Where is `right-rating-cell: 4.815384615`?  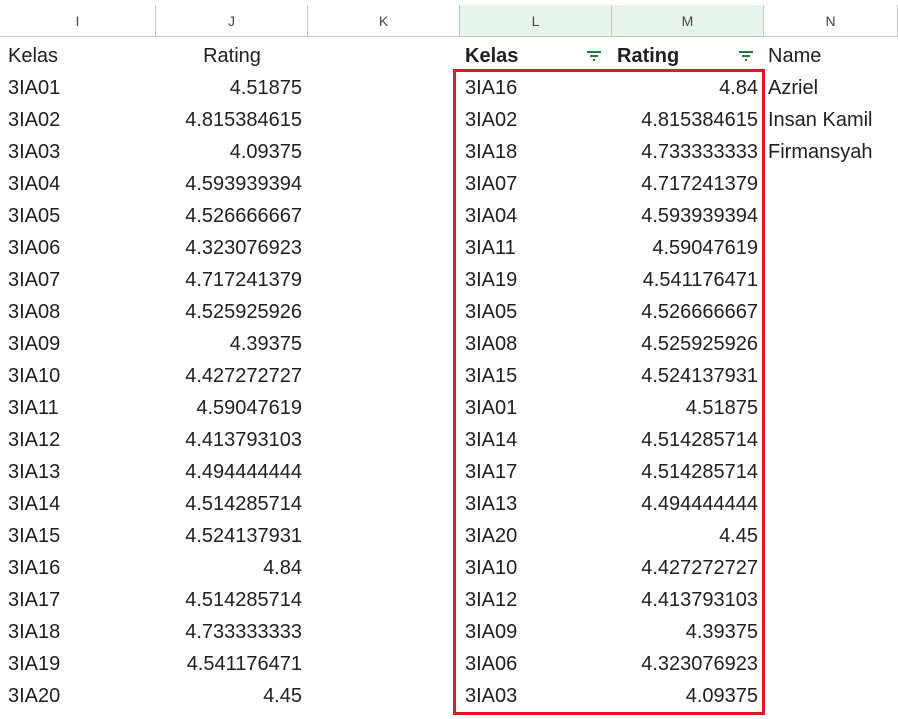 right-rating-cell: 4.815384615 is located at coordinates (699, 119).